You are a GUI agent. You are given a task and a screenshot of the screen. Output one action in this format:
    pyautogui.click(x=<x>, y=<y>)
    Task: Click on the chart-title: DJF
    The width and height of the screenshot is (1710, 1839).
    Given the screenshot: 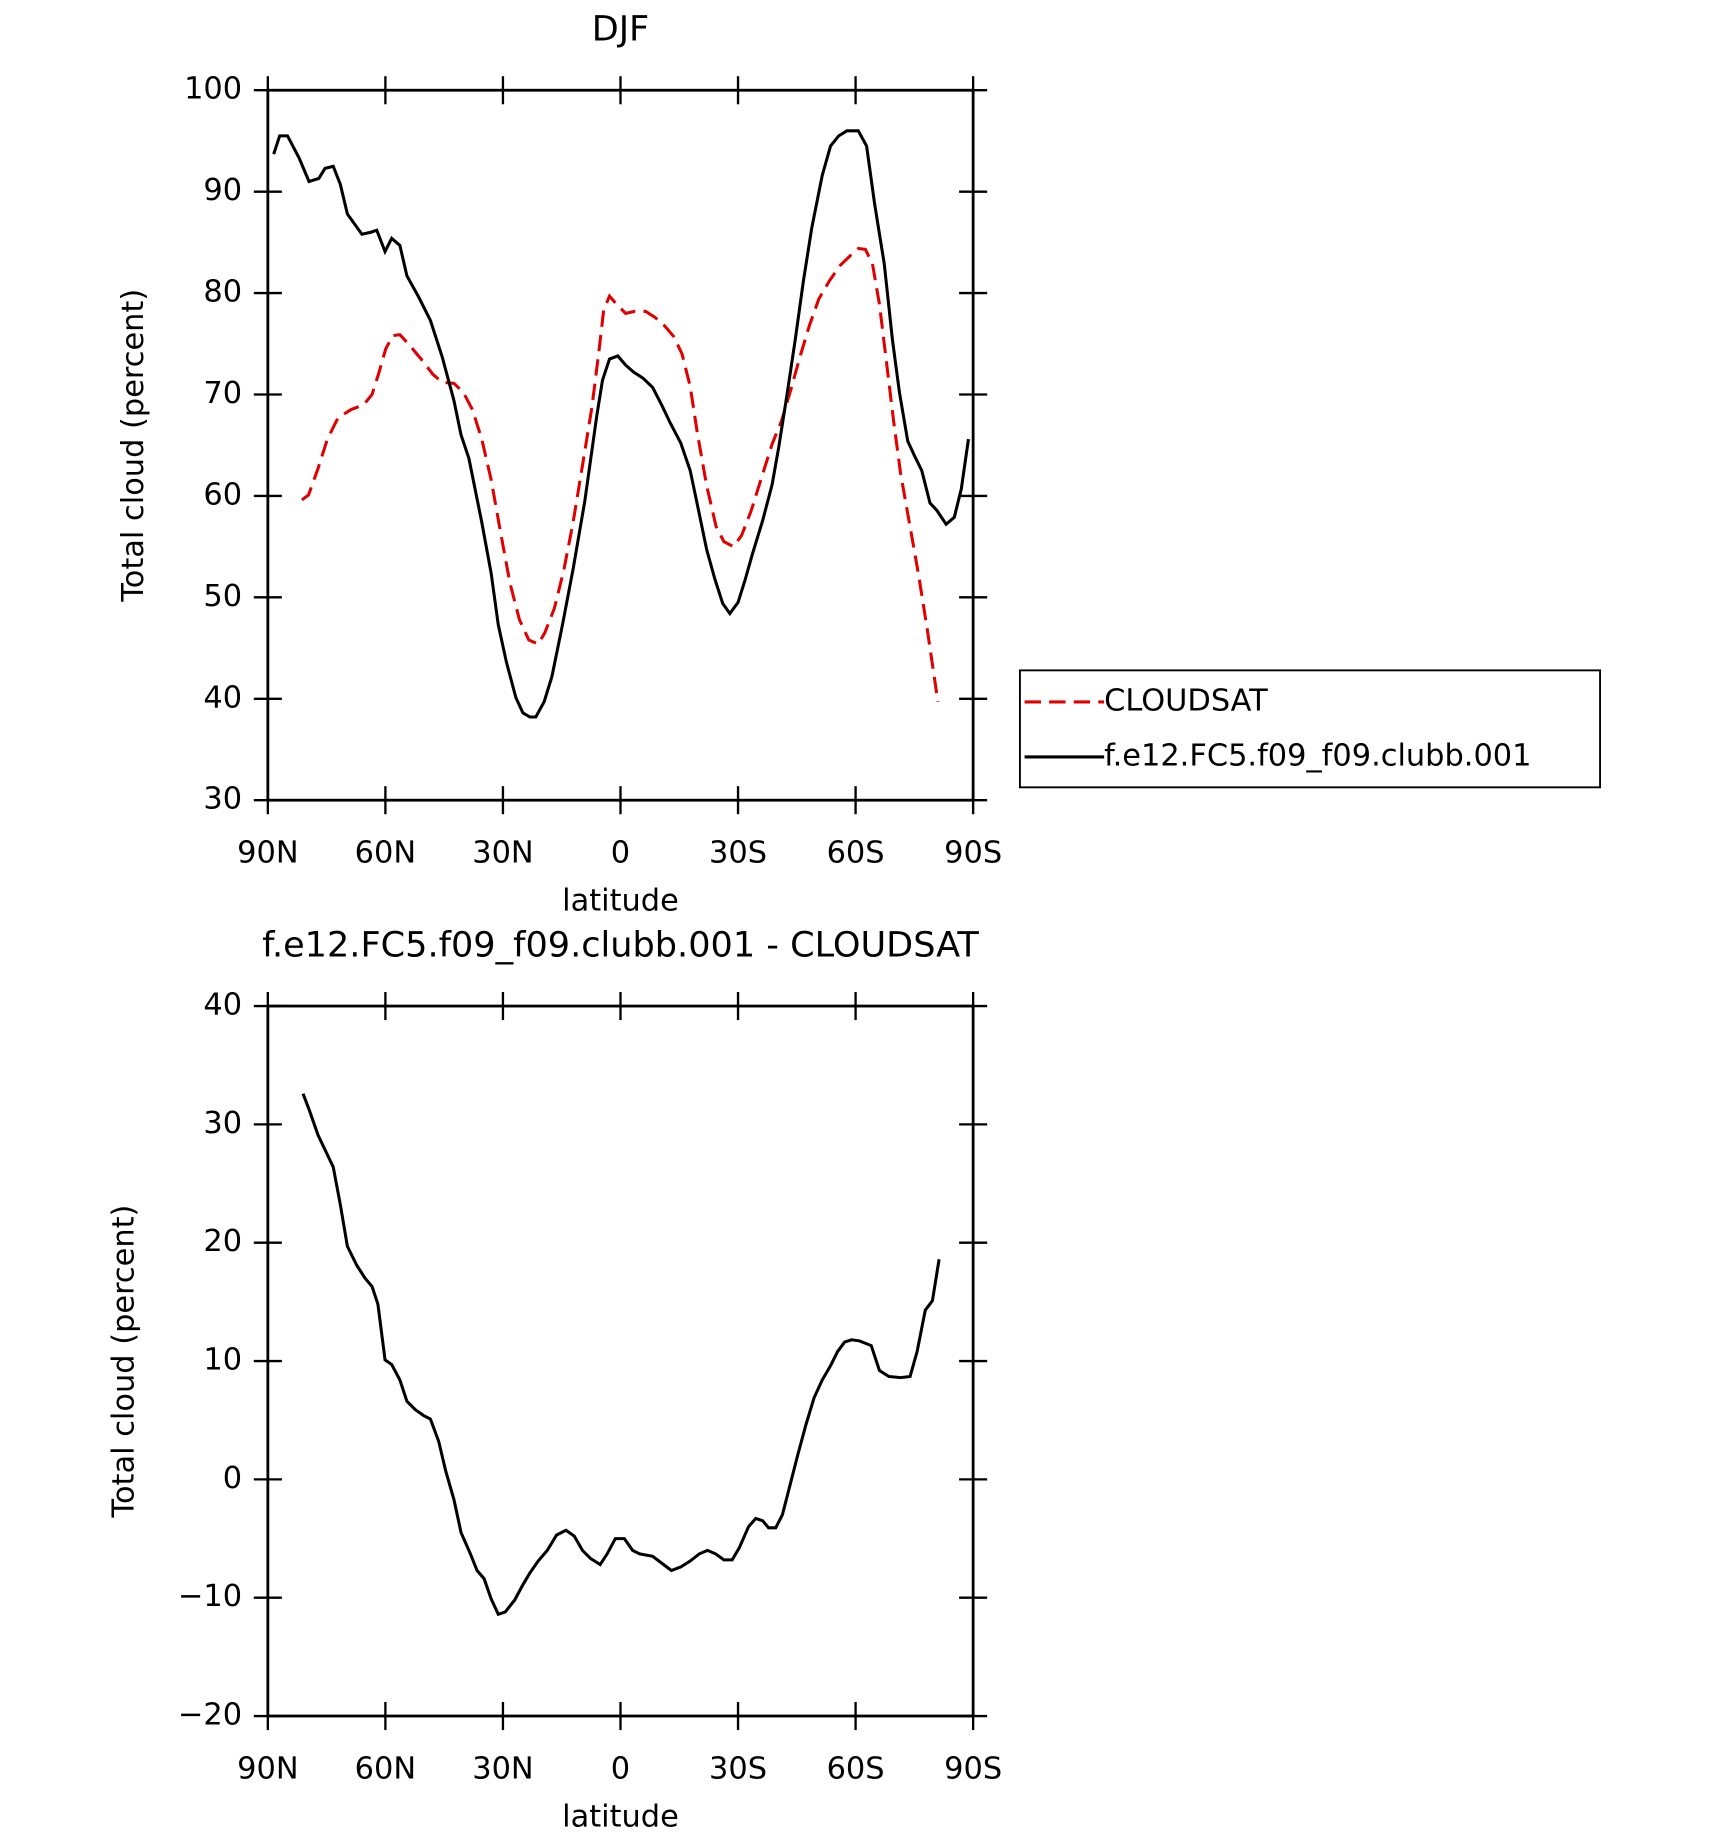 What is the action you would take?
    pyautogui.click(x=621, y=29)
    